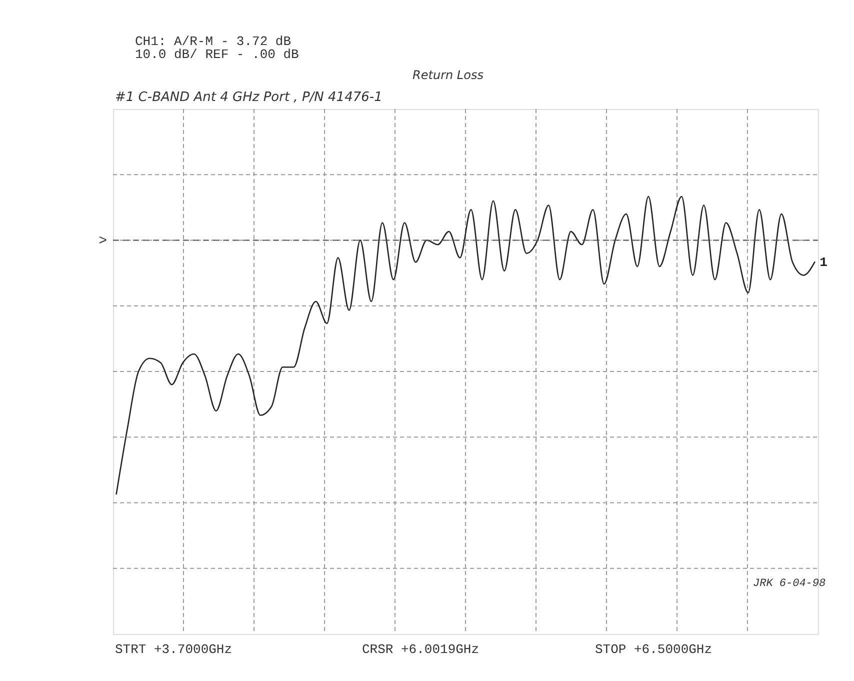  Describe the element at coordinates (448, 75) in the screenshot. I see `chart-title: Return Loss` at that location.